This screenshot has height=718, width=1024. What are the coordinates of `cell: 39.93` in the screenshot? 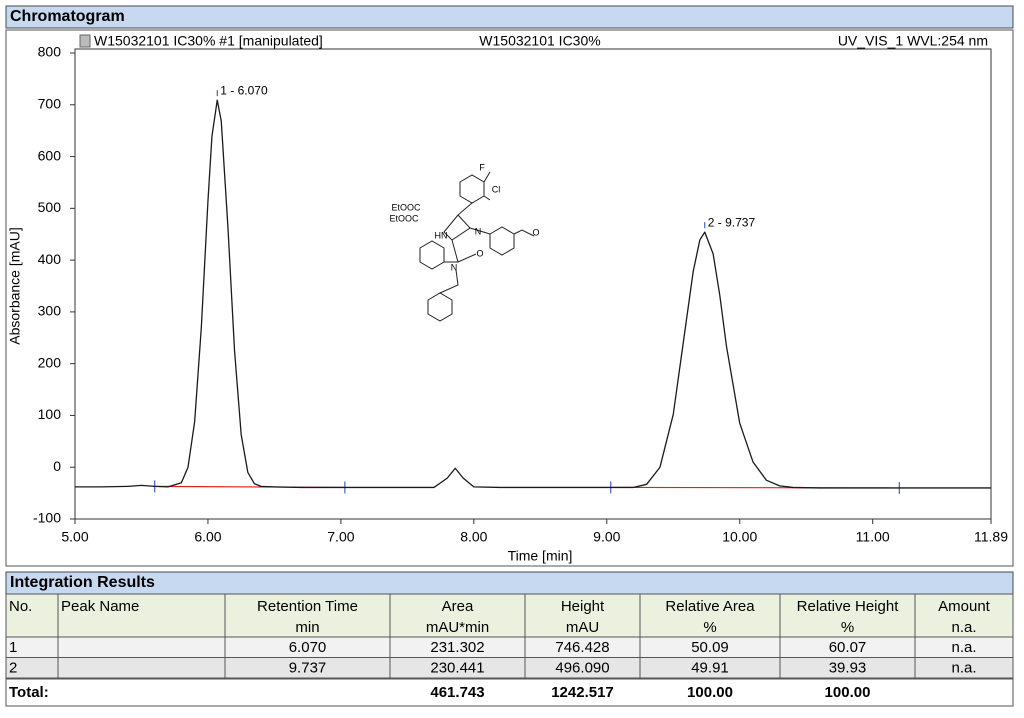 It's located at (848, 667).